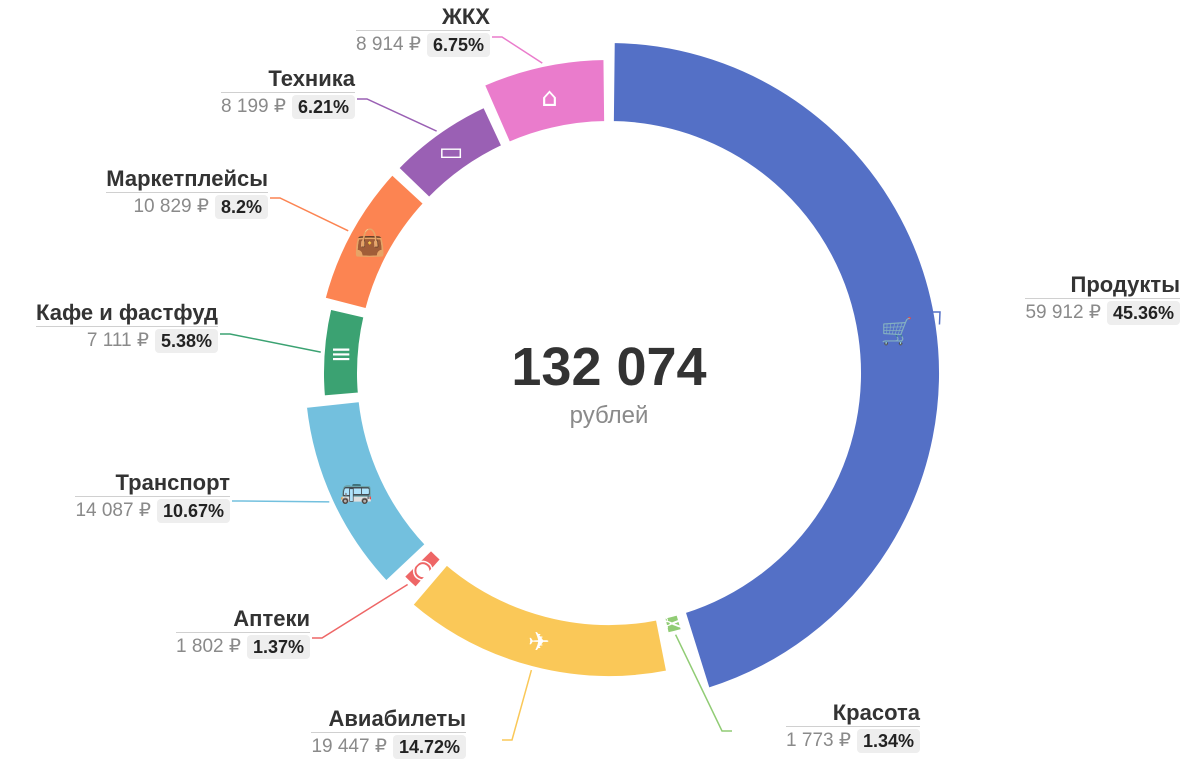  Describe the element at coordinates (458, 45) in the screenshot. I see `slice-percent: 6.75%` at that location.